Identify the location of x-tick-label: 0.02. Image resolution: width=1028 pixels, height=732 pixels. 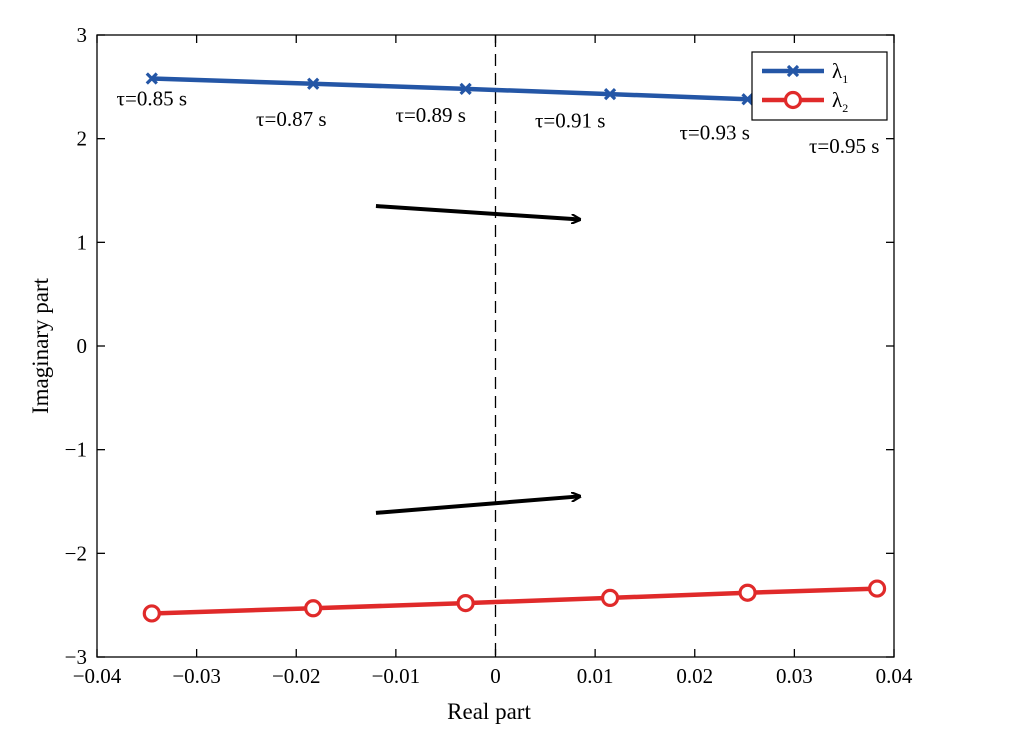
(694, 676).